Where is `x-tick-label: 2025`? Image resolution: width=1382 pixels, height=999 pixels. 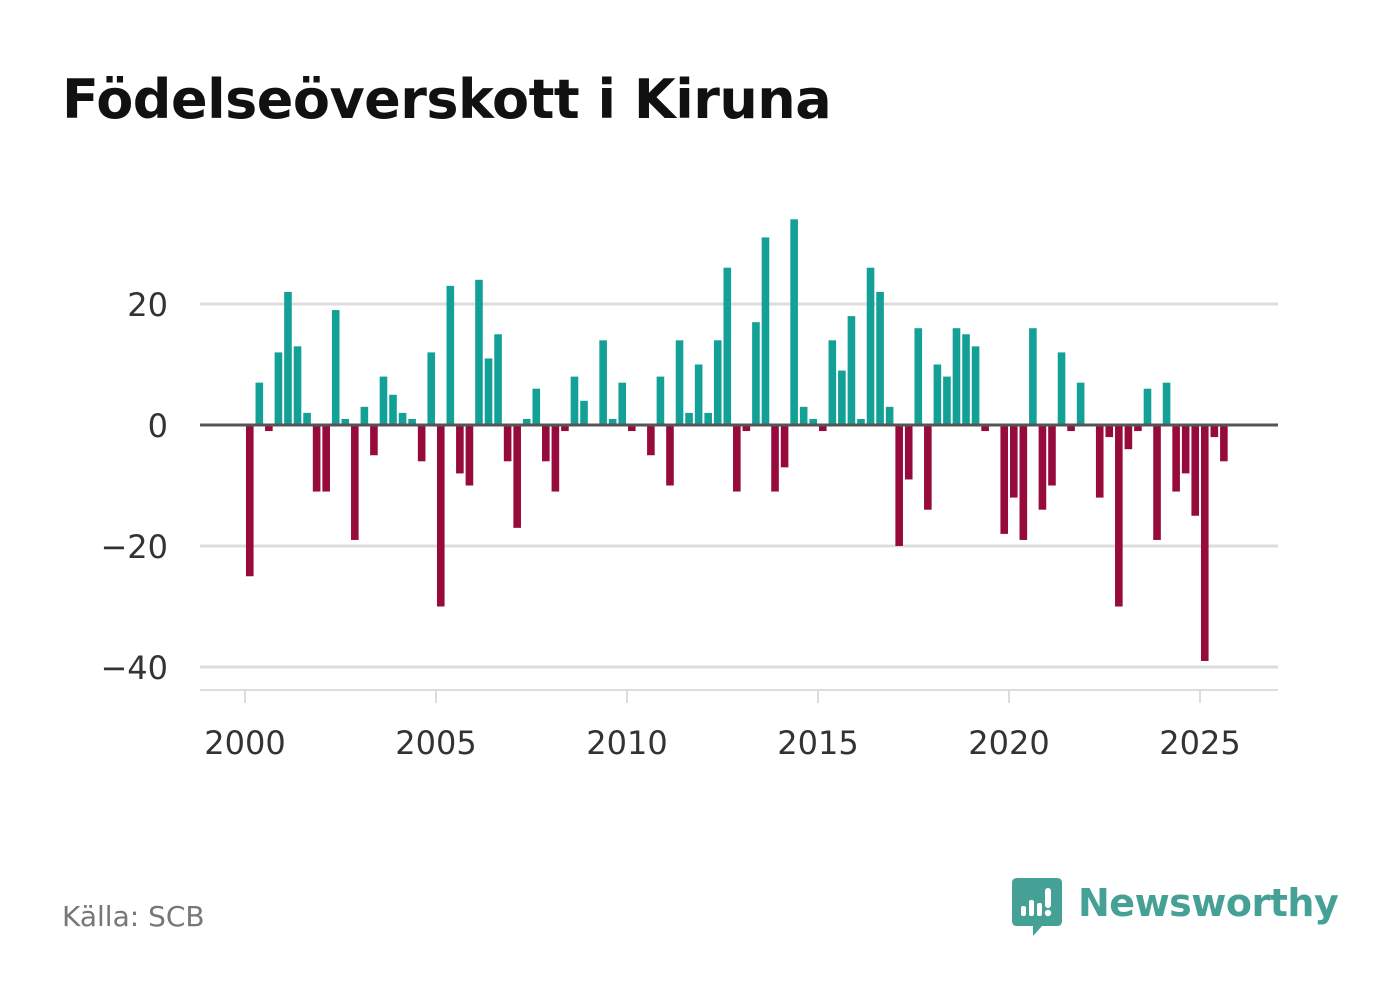 x-tick-label: 2025 is located at coordinates (1199, 743).